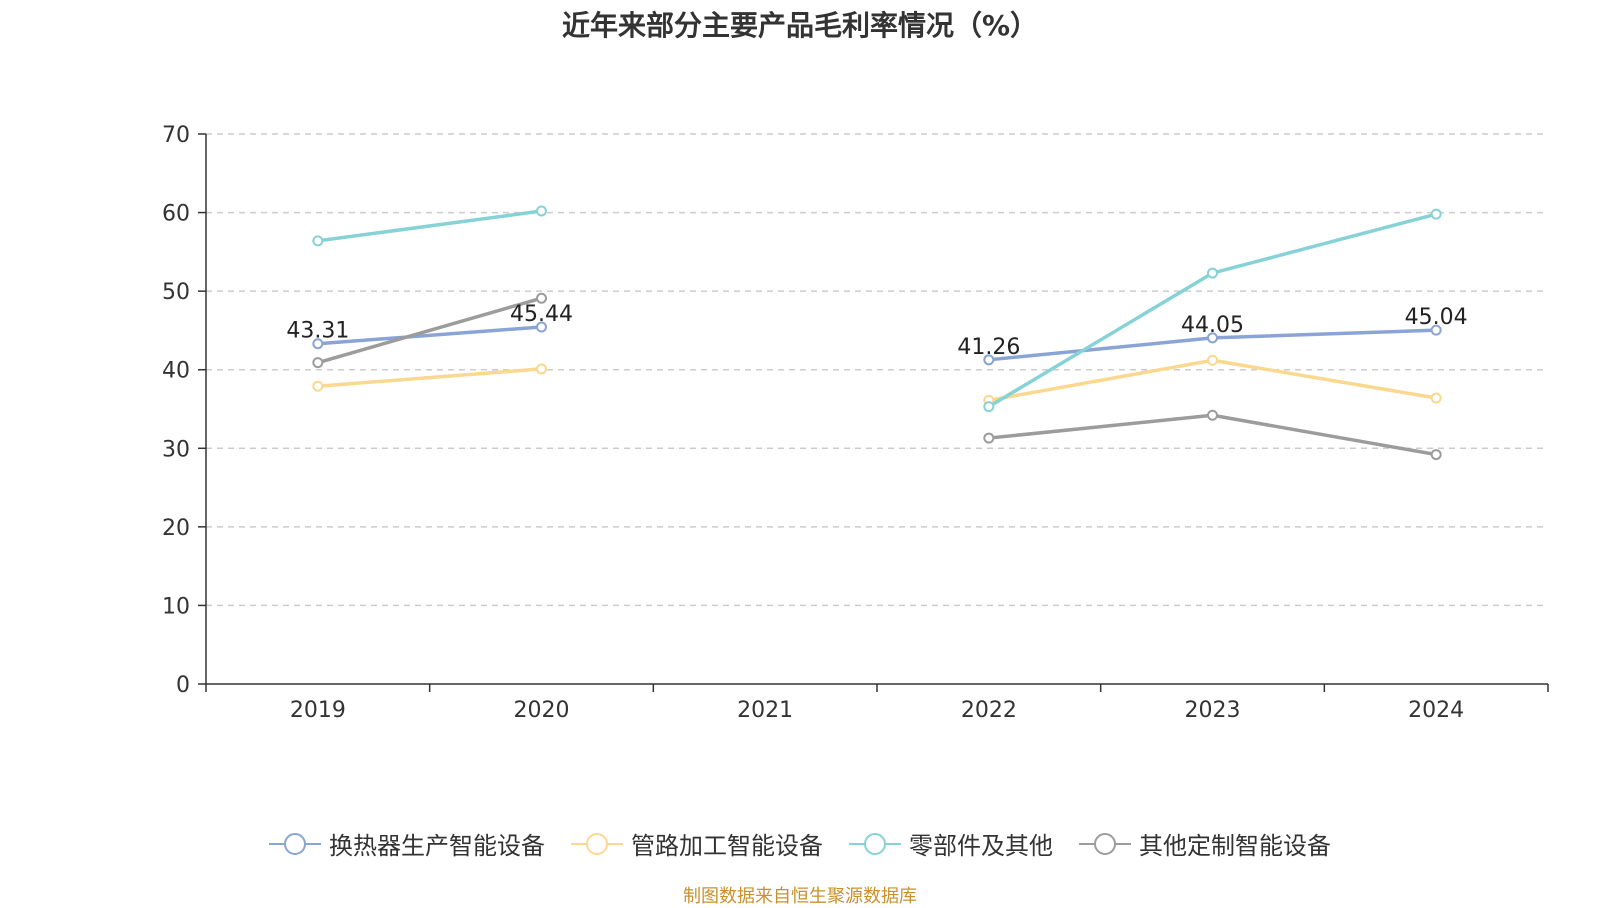 The image size is (1600, 908). Describe the element at coordinates (1235, 846) in the screenshot. I see `legend-label: 其他定制智能设备` at that location.